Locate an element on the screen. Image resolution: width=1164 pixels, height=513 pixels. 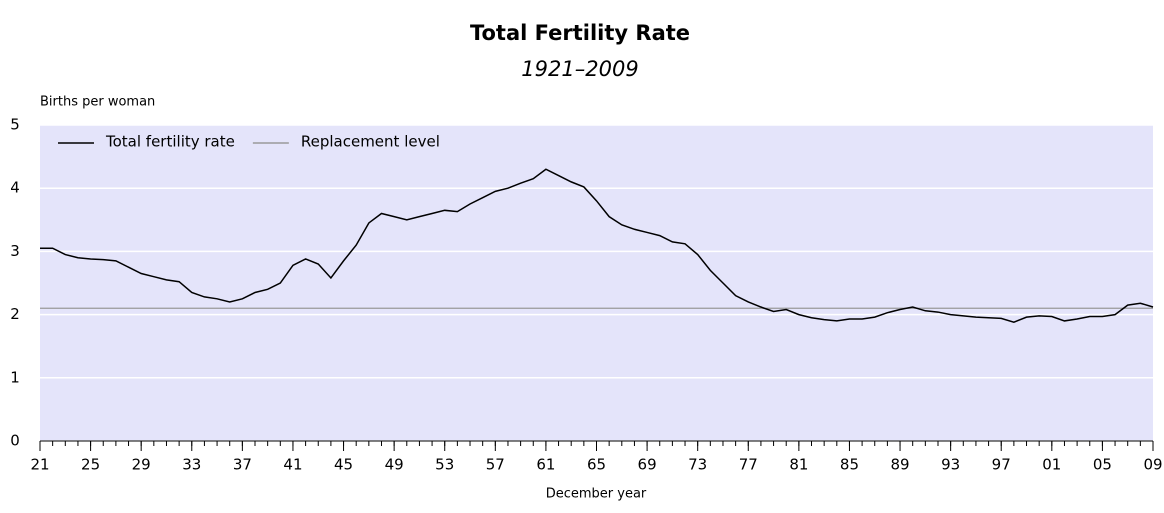
y-tick-label: 2 is located at coordinates (15, 314).